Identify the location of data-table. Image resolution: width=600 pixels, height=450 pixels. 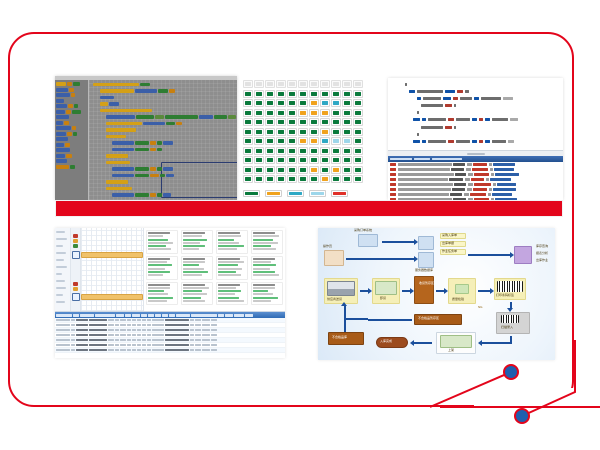
(170, 334).